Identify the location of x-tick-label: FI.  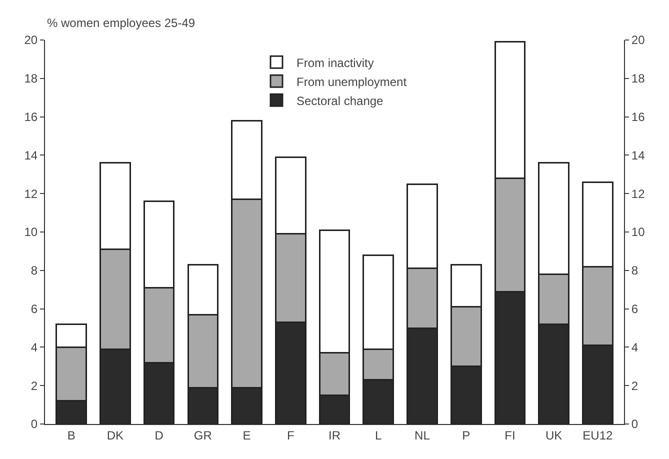
(510, 435).